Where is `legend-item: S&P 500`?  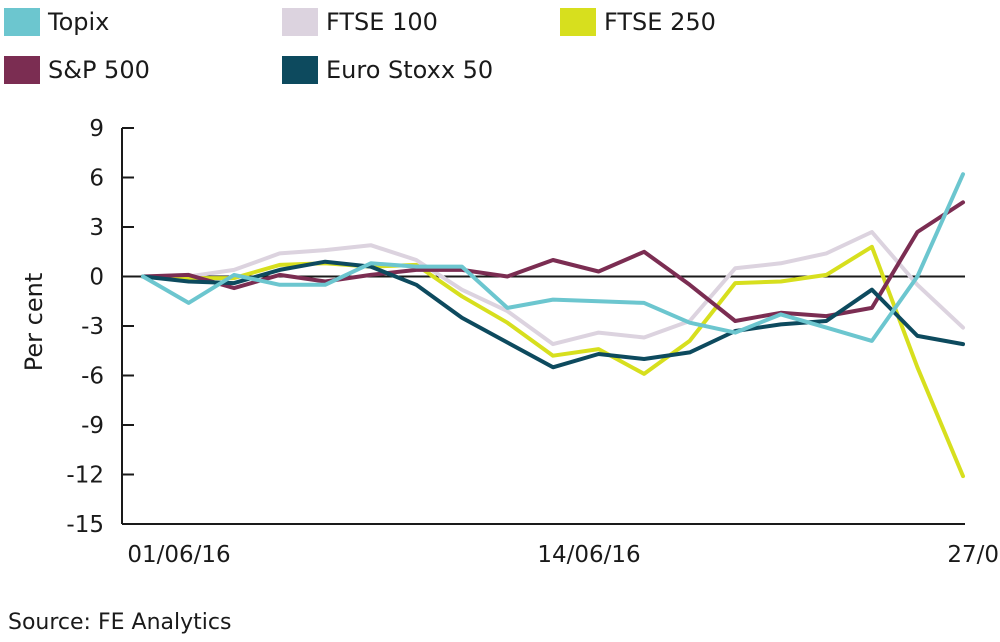
legend-item: S&P 500 is located at coordinates (77, 70).